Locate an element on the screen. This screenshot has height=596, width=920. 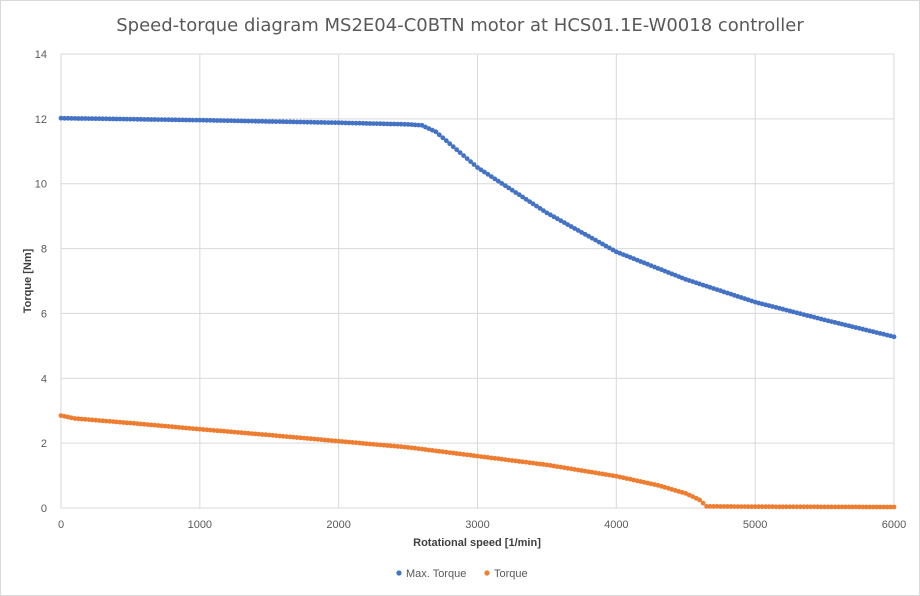
x-tick-label: 1000 is located at coordinates (200, 525).